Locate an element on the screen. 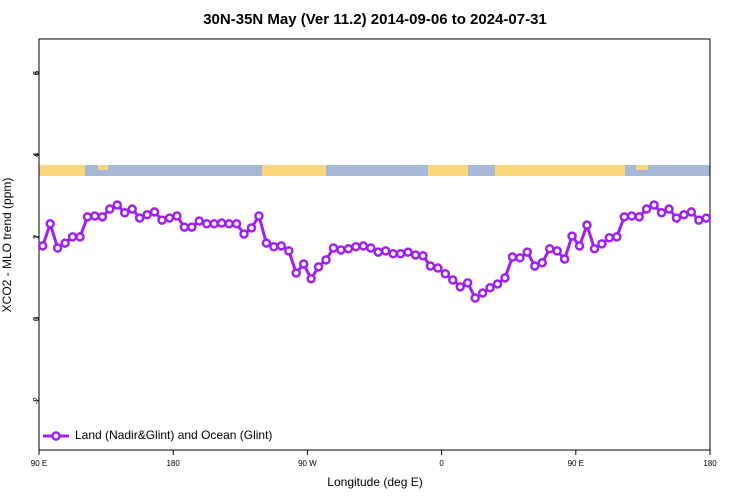 The height and width of the screenshot is (500, 750). x-tick-label: 90 E is located at coordinates (576, 463).